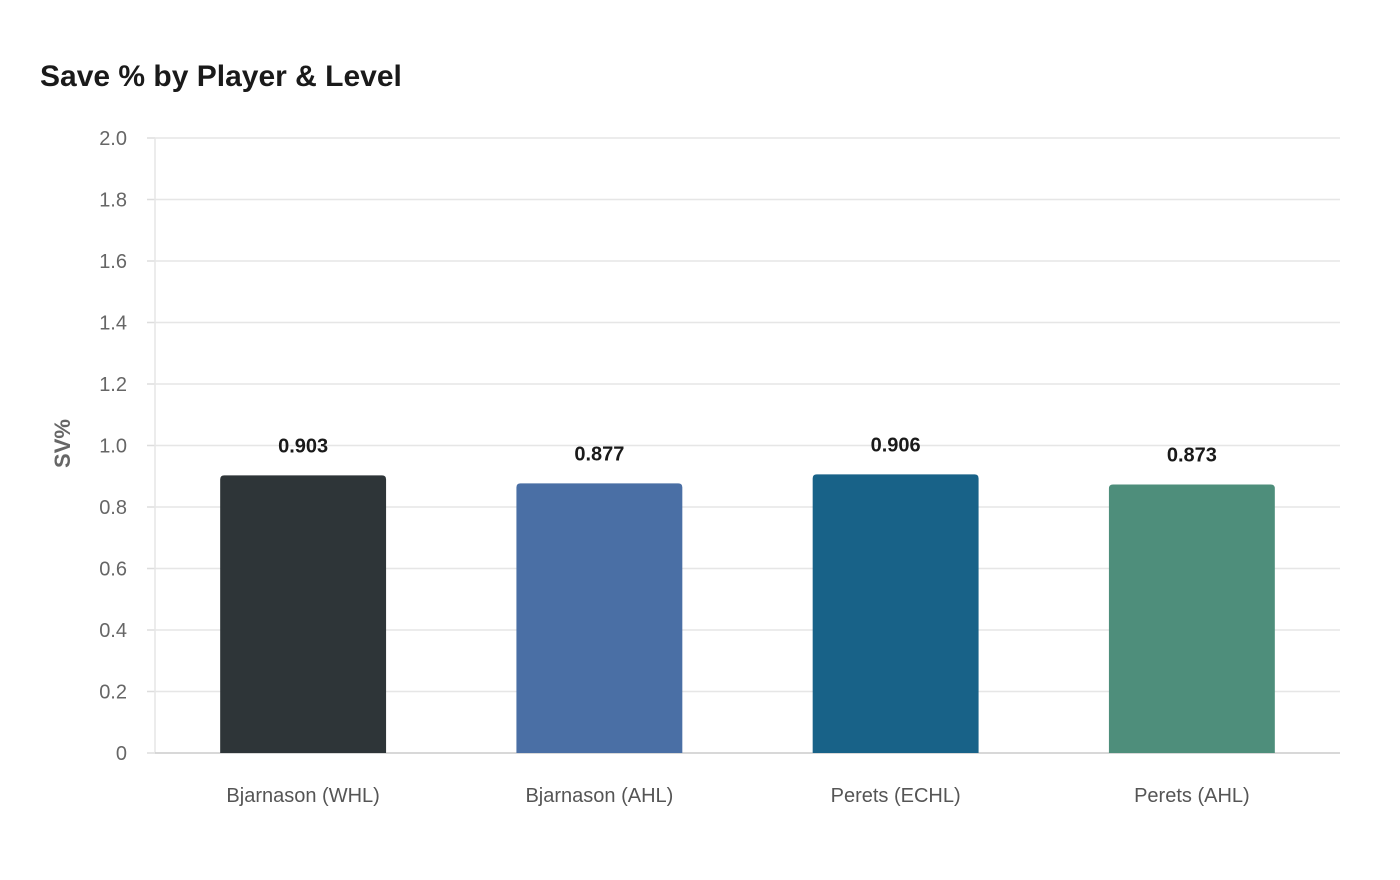 The image size is (1400, 880). Describe the element at coordinates (113, 447) in the screenshot. I see `y-tick-label: 1.0` at that location.